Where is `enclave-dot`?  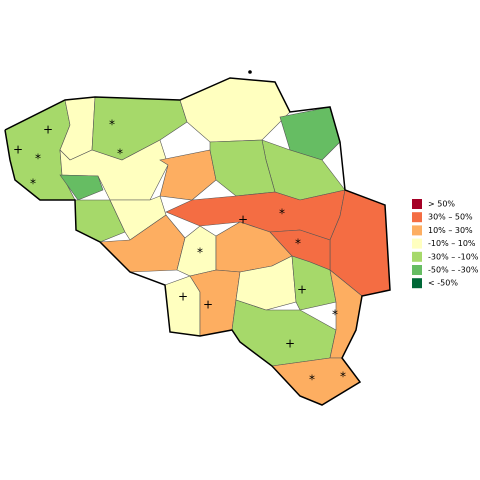
enclave-dot is located at coordinates (250, 72).